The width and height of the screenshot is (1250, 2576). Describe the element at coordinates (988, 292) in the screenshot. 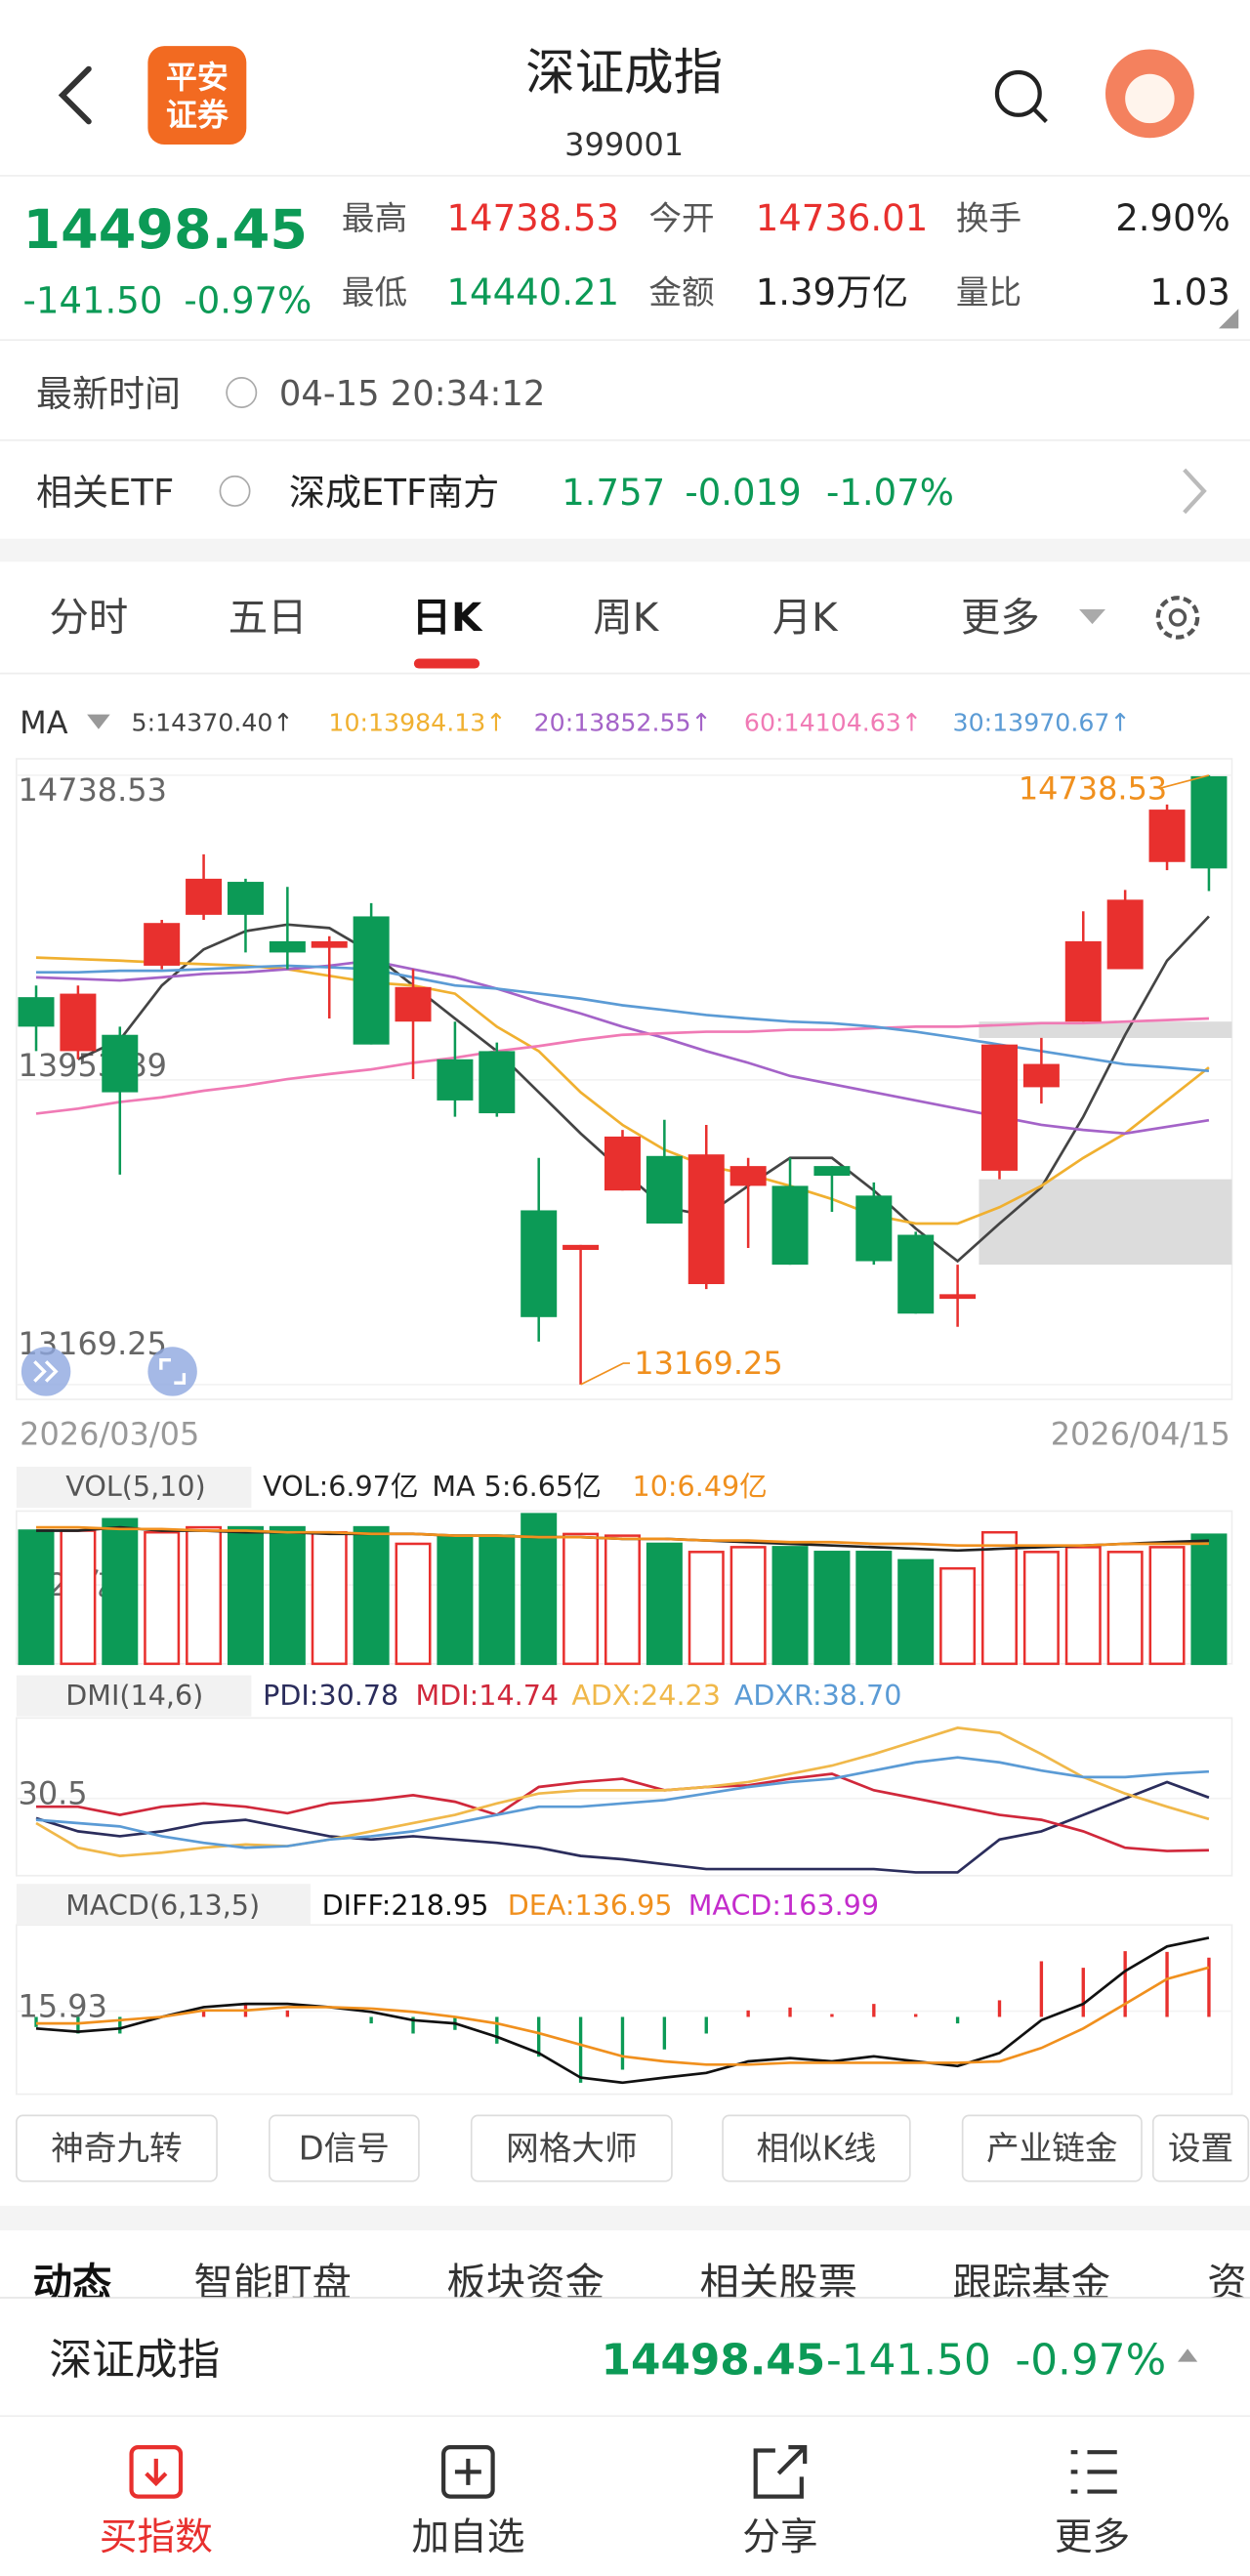

I see `stat-label: 量比` at that location.